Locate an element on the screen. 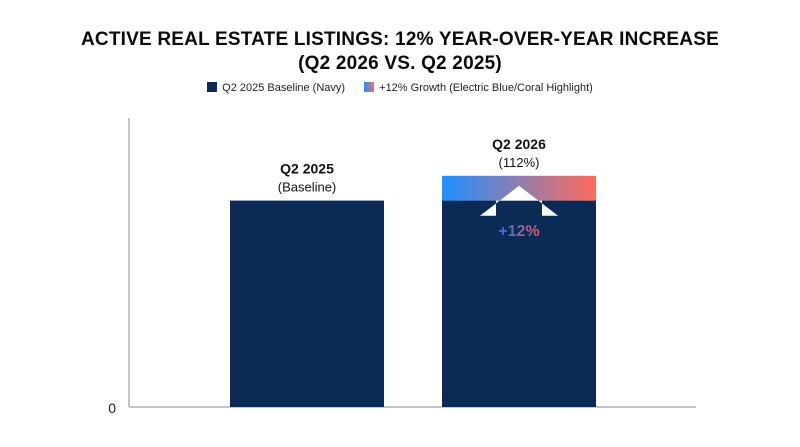  growth-arrow-icon is located at coordinates (519, 200).